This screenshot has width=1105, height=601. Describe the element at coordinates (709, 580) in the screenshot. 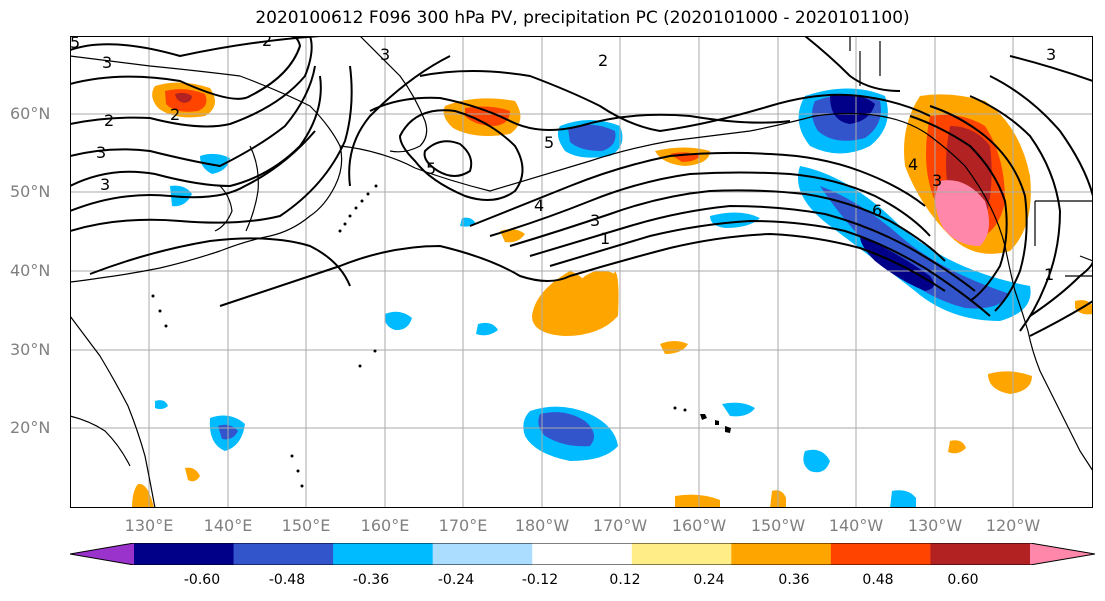

I see `colorbar-tick-label: 0.24` at that location.